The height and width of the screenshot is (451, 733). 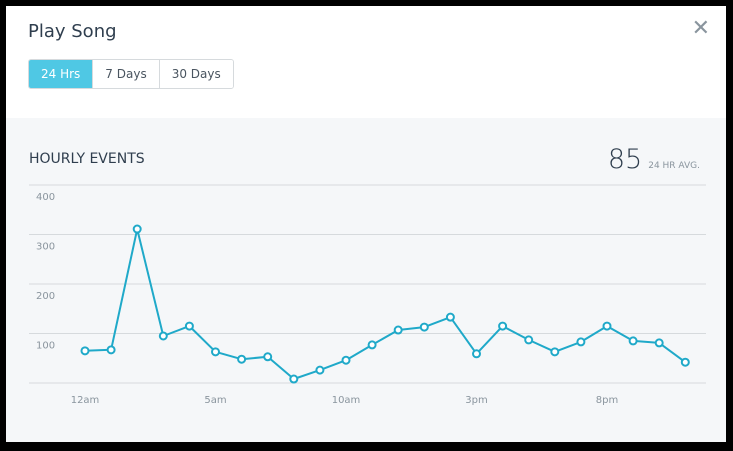 What do you see at coordinates (72, 31) in the screenshot?
I see `modal-title: Play Song` at bounding box center [72, 31].